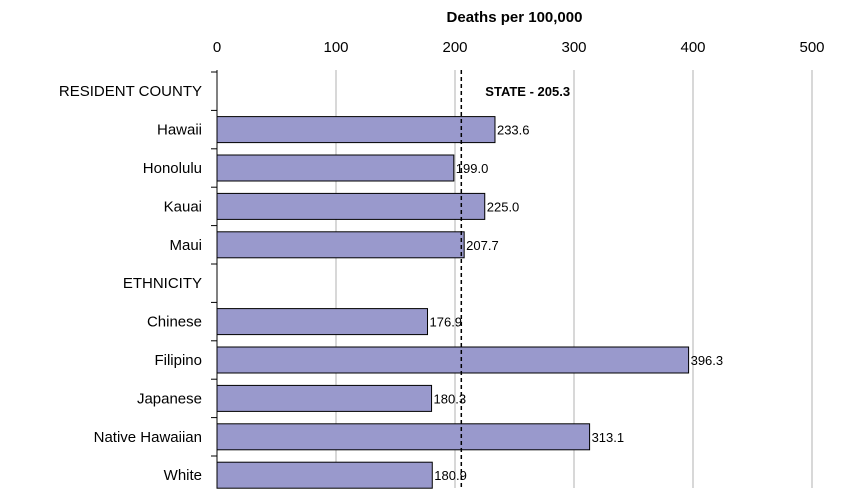 The image size is (843, 491). Describe the element at coordinates (169, 398) in the screenshot. I see `category-label: Japanese` at that location.